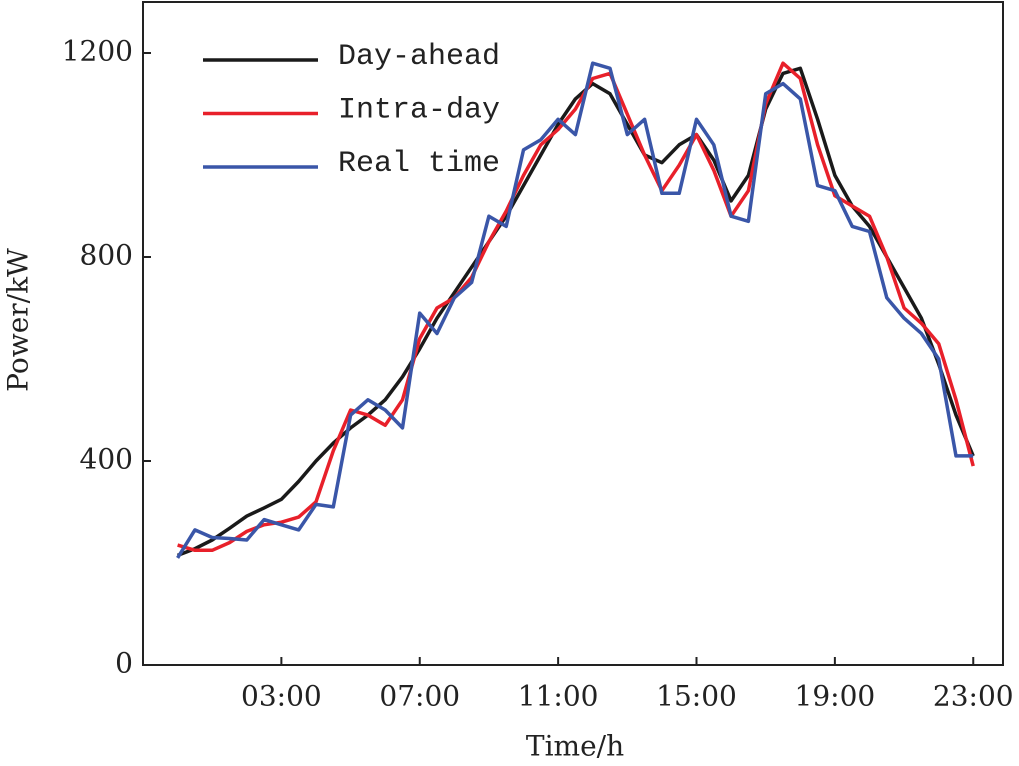 This screenshot has height=766, width=1019. Describe the element at coordinates (835, 696) in the screenshot. I see `x-tick-label: 19:00` at that location.